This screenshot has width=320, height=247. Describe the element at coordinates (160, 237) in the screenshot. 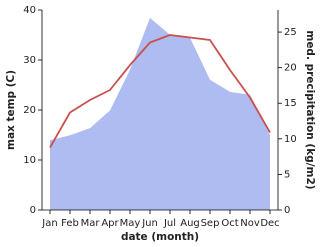

I see `x-axis-label: date (month)` at that location.